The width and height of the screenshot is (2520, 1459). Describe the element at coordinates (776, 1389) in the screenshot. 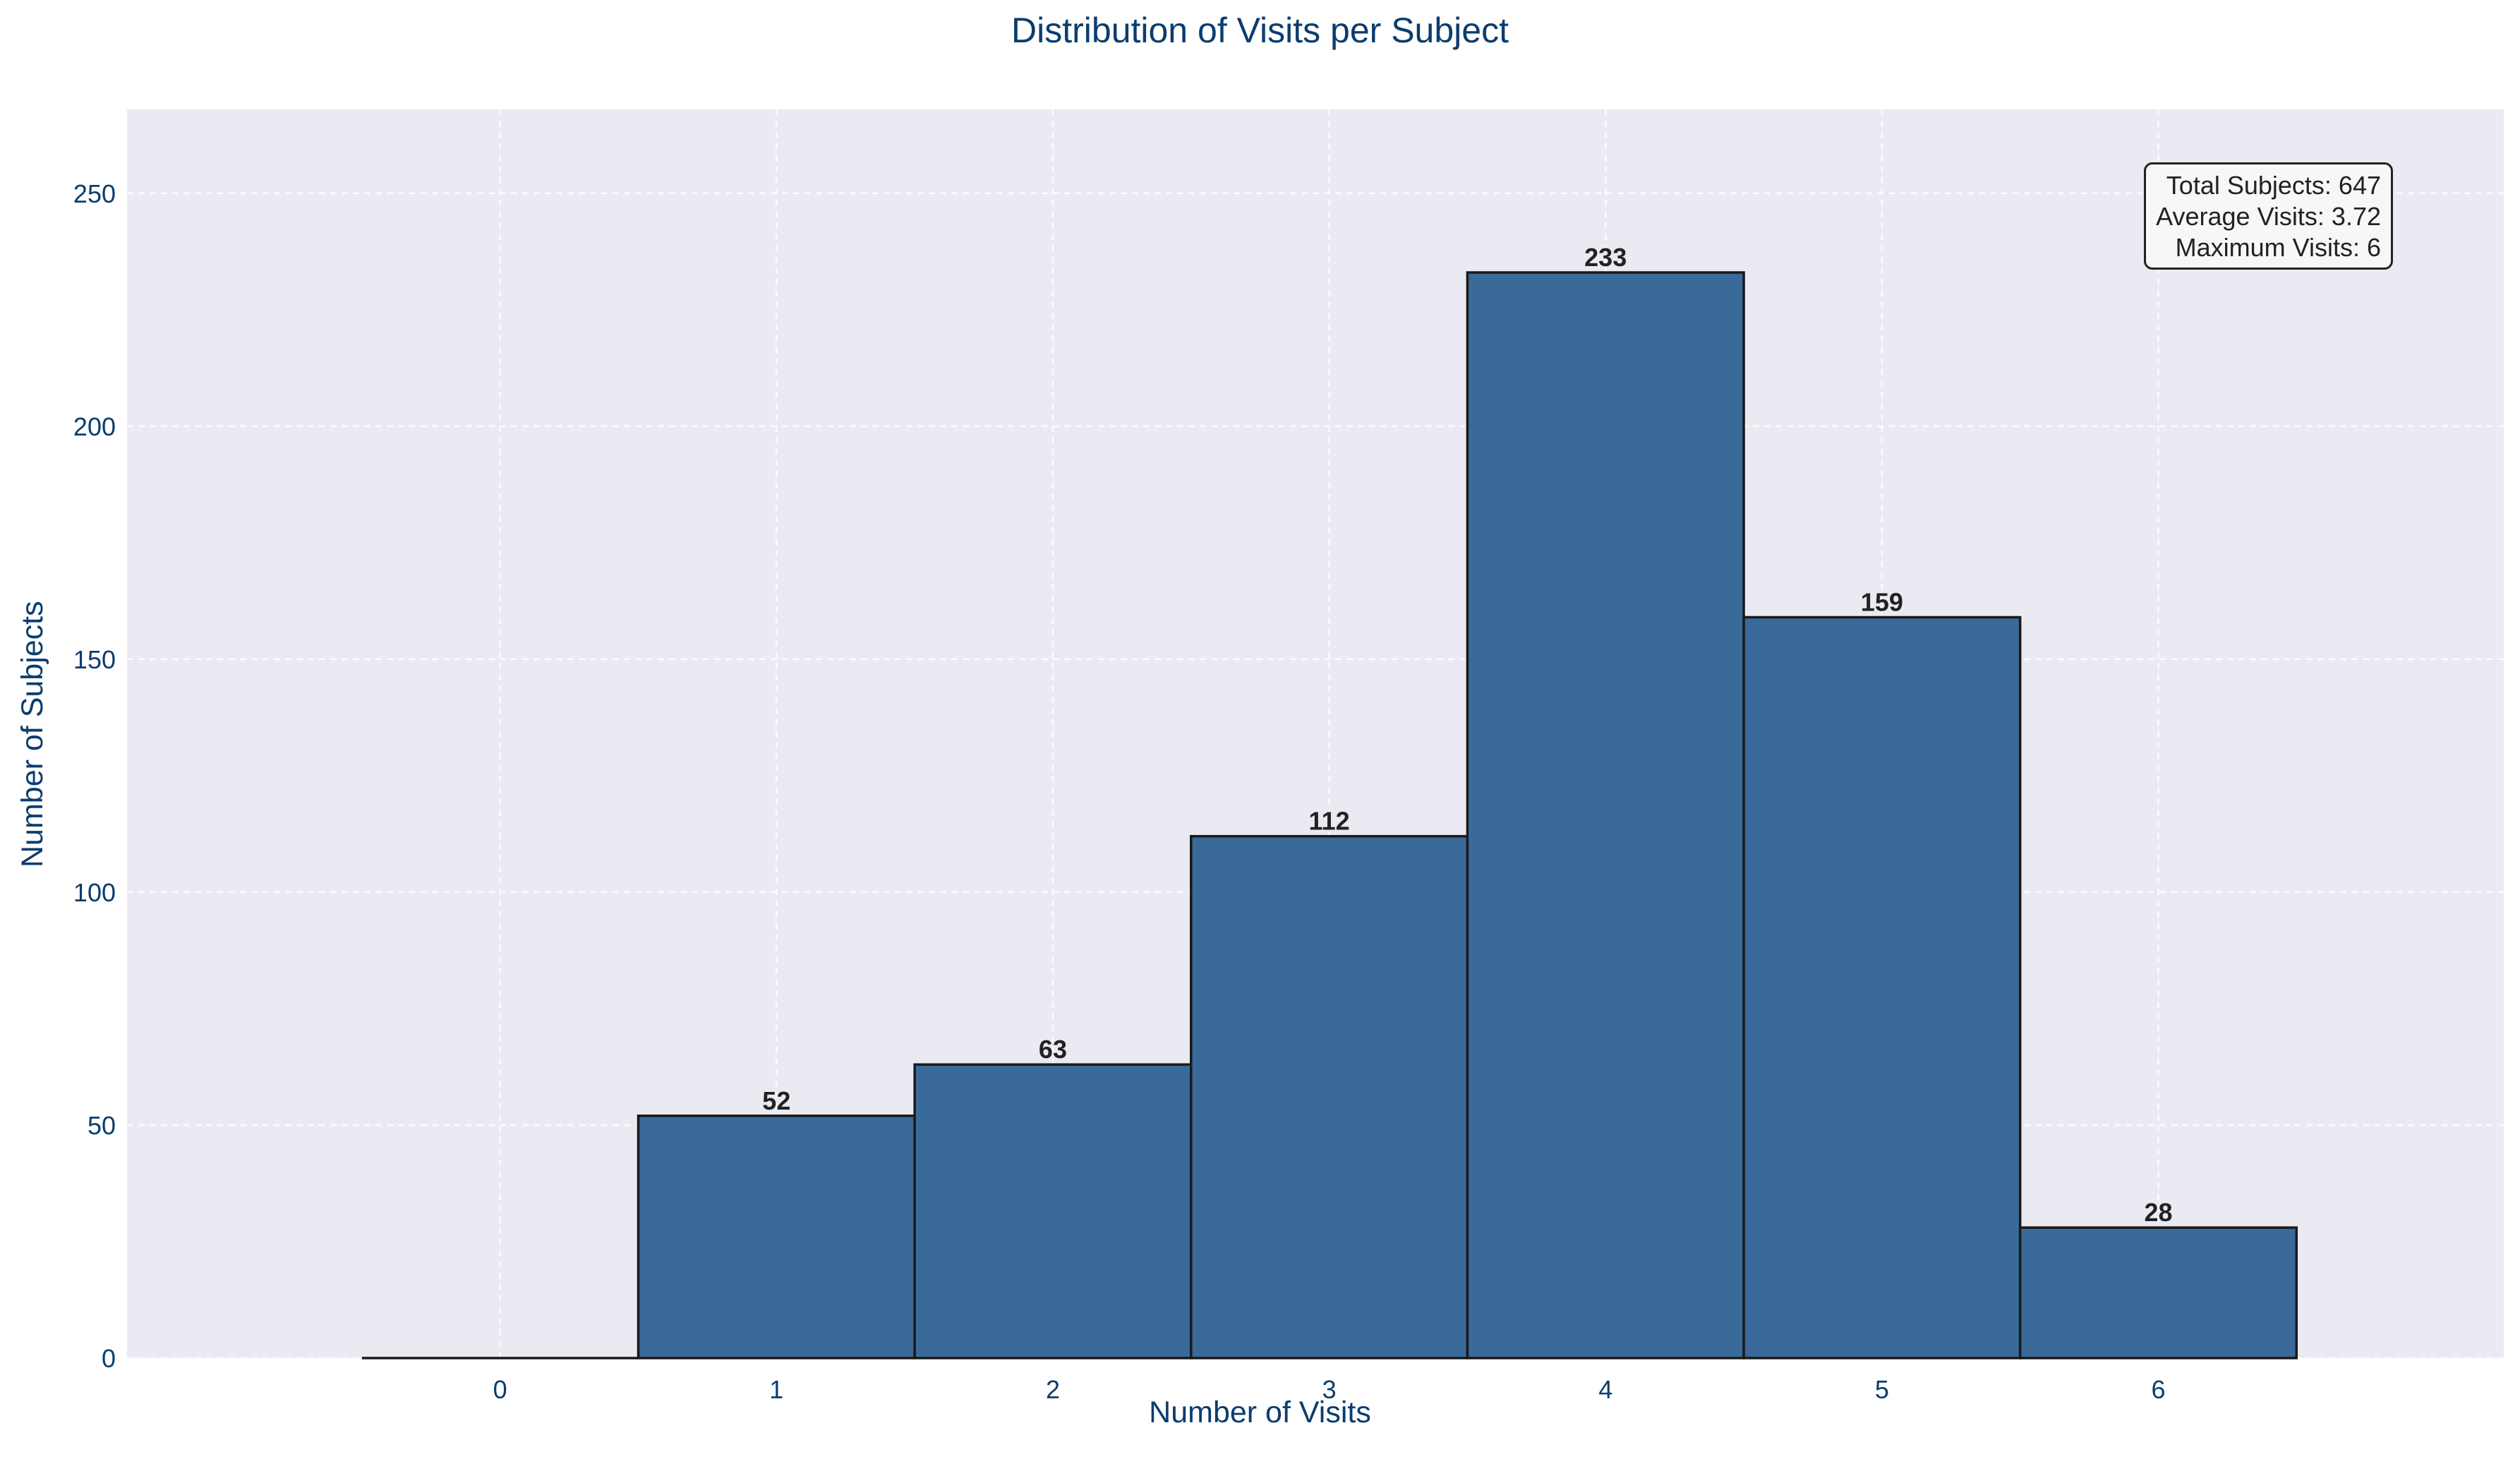

I see `x-tick-label: 1` at that location.